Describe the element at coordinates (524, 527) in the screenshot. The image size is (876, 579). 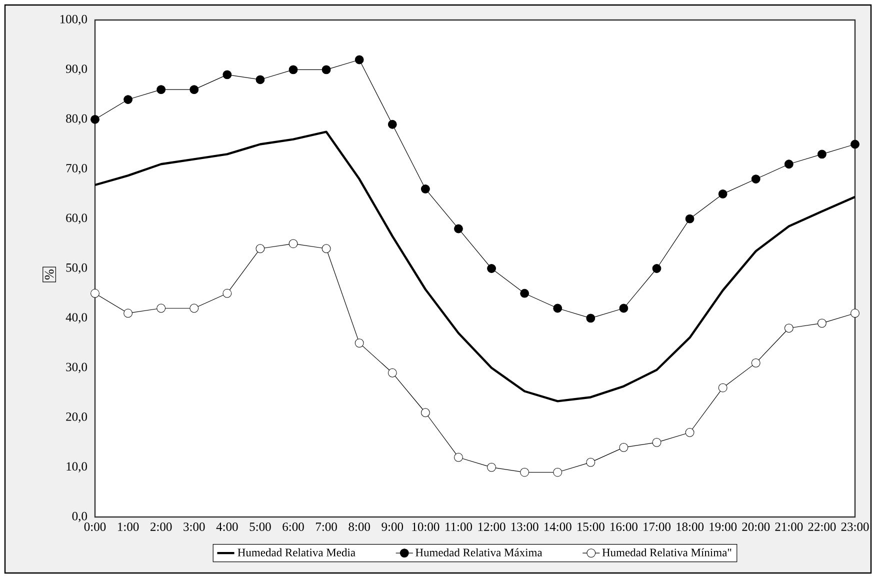
I see `x-tick-label: 13:00` at that location.